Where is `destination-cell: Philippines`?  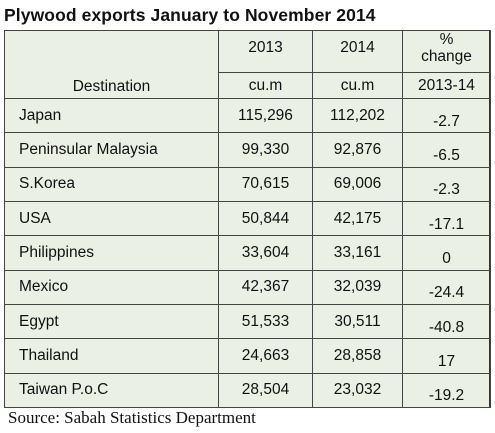 destination-cell: Philippines is located at coordinates (111, 253).